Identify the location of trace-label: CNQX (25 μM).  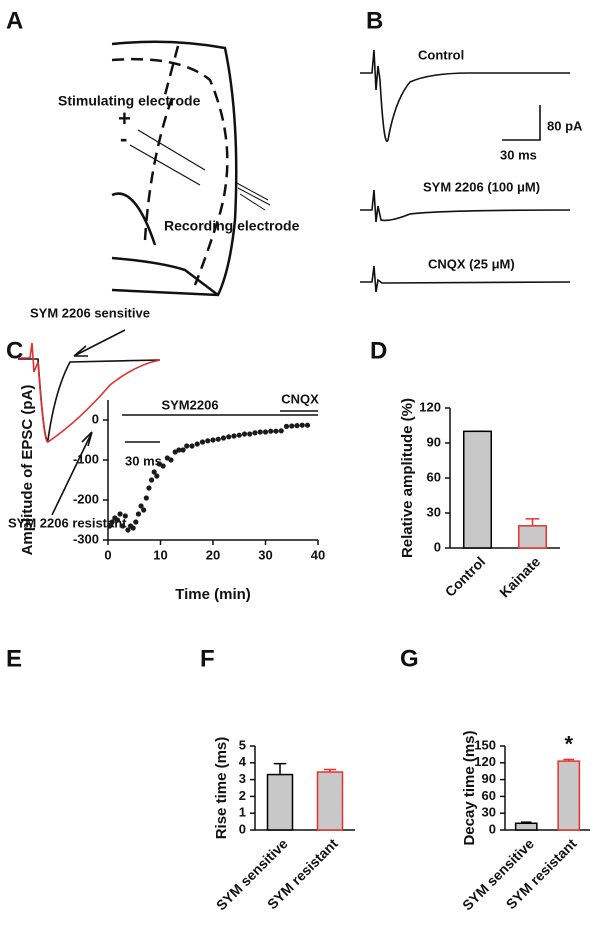
(471, 263).